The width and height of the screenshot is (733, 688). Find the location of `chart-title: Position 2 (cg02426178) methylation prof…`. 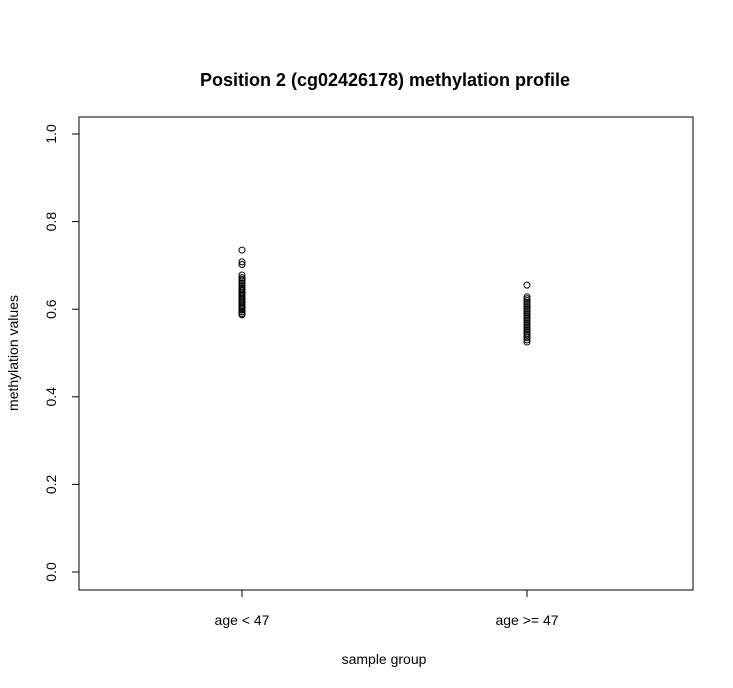

chart-title: Position 2 (cg02426178) methylation prof… is located at coordinates (385, 80).